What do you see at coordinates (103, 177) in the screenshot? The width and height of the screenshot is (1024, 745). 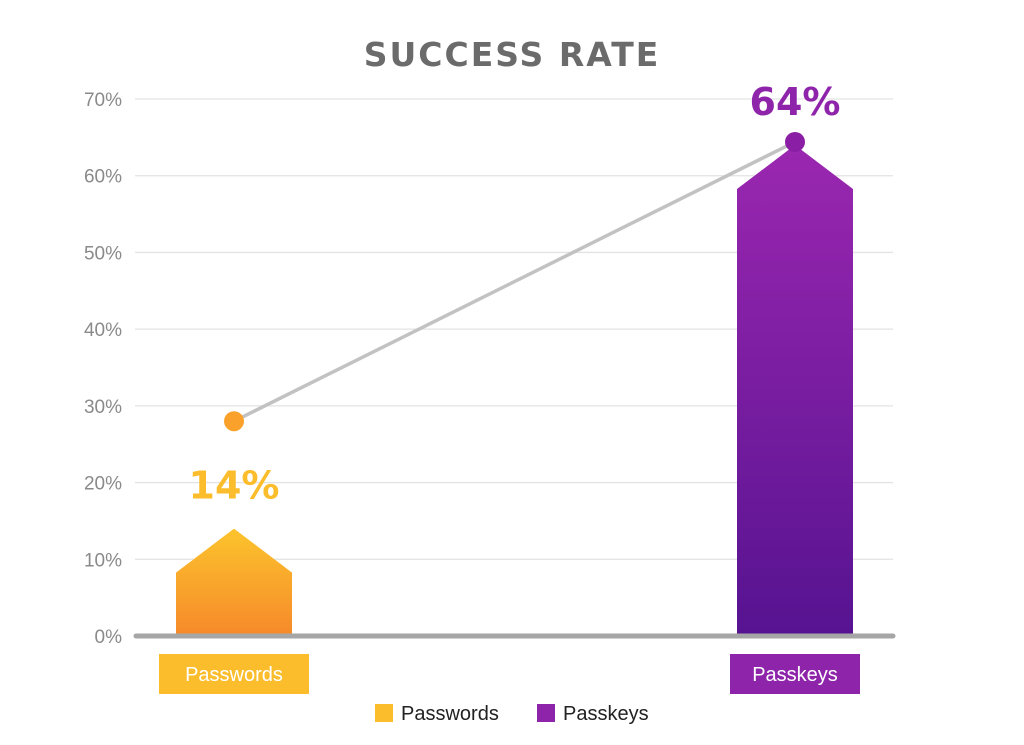 I see `y-tick-label: 60%` at bounding box center [103, 177].